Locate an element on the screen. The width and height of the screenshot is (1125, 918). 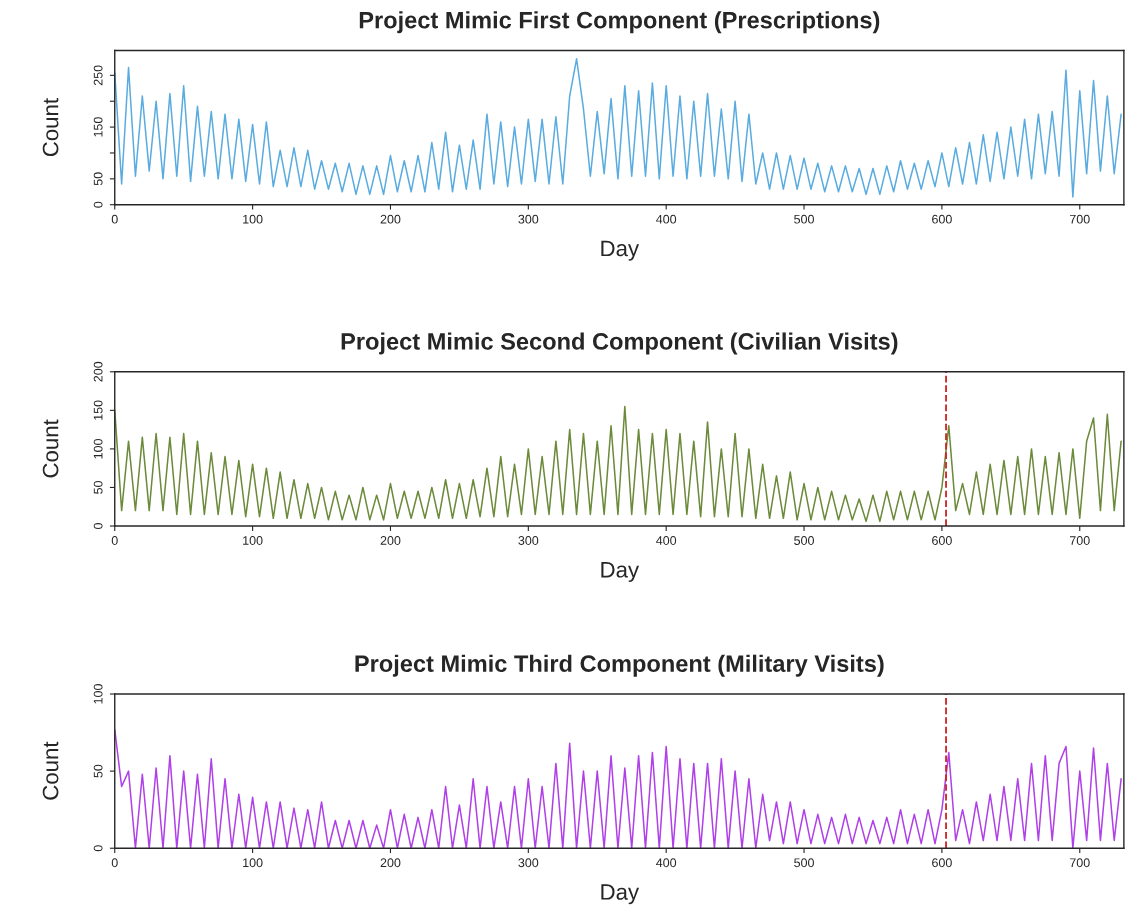
chart-title: Project Mimic Second Component (Civilian Visits) is located at coordinates (619, 343).